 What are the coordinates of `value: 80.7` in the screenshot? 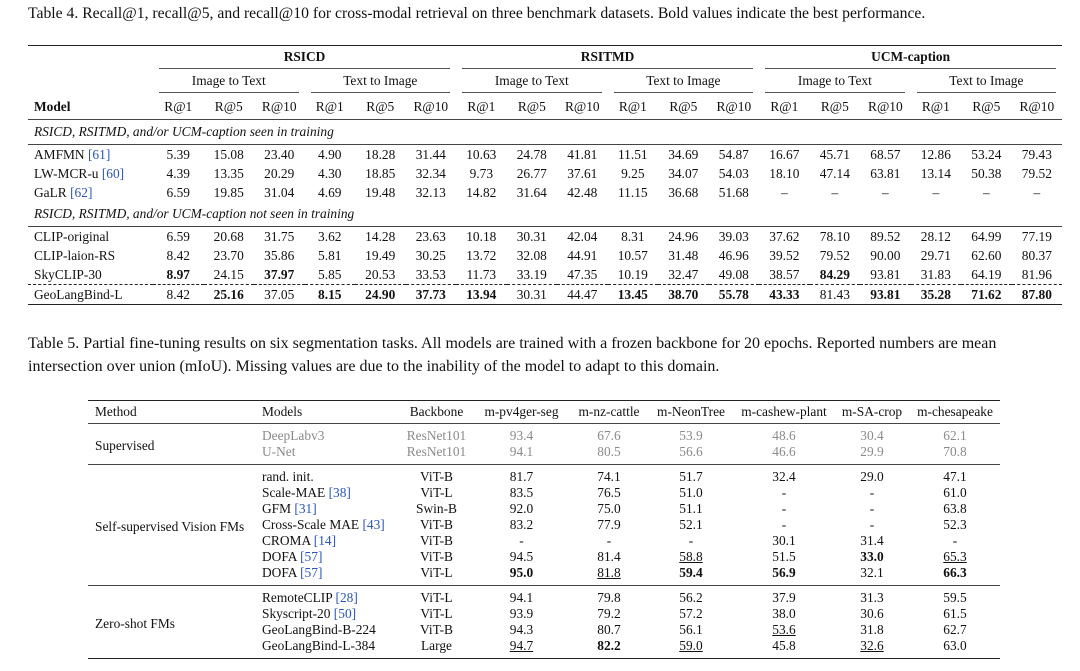 It's located at (609, 629).